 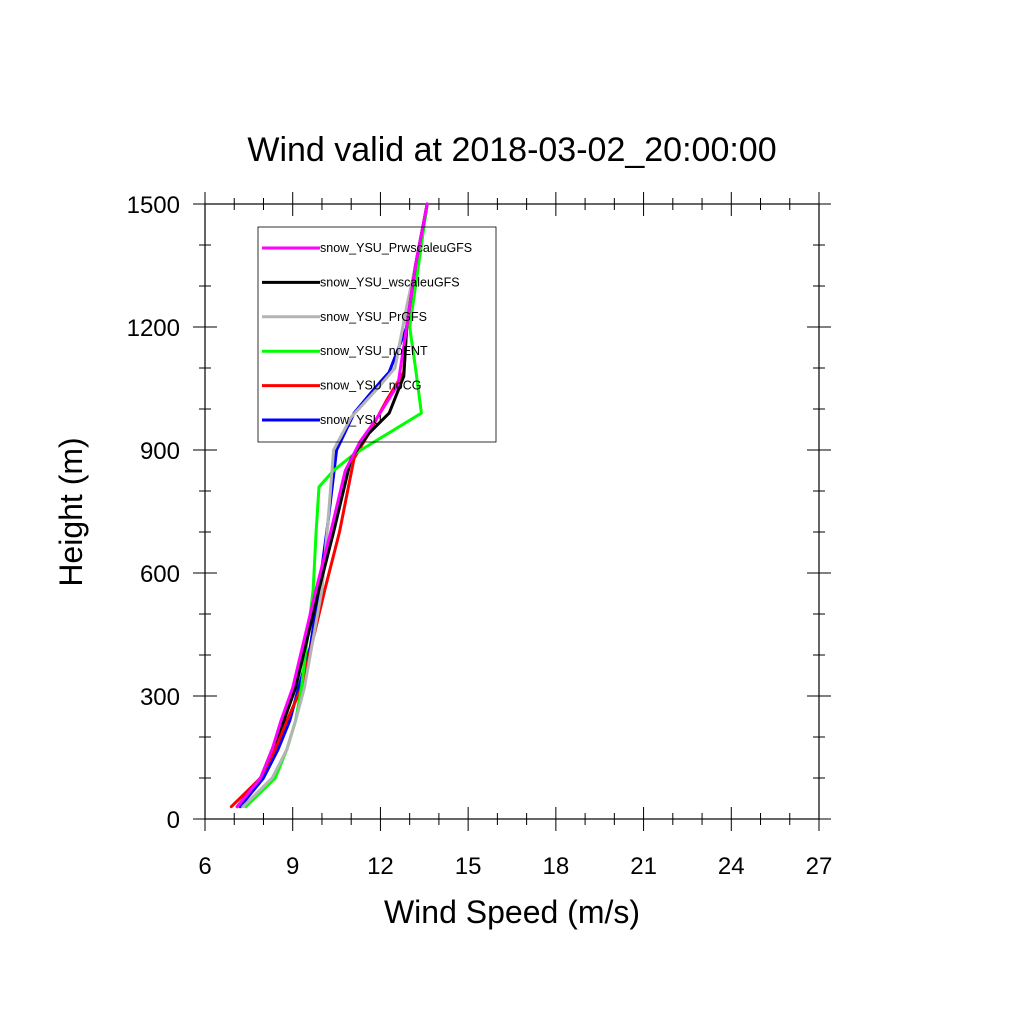 What do you see at coordinates (396, 248) in the screenshot?
I see `legend-label: snow_YSU_PrwscaleuGFS` at bounding box center [396, 248].